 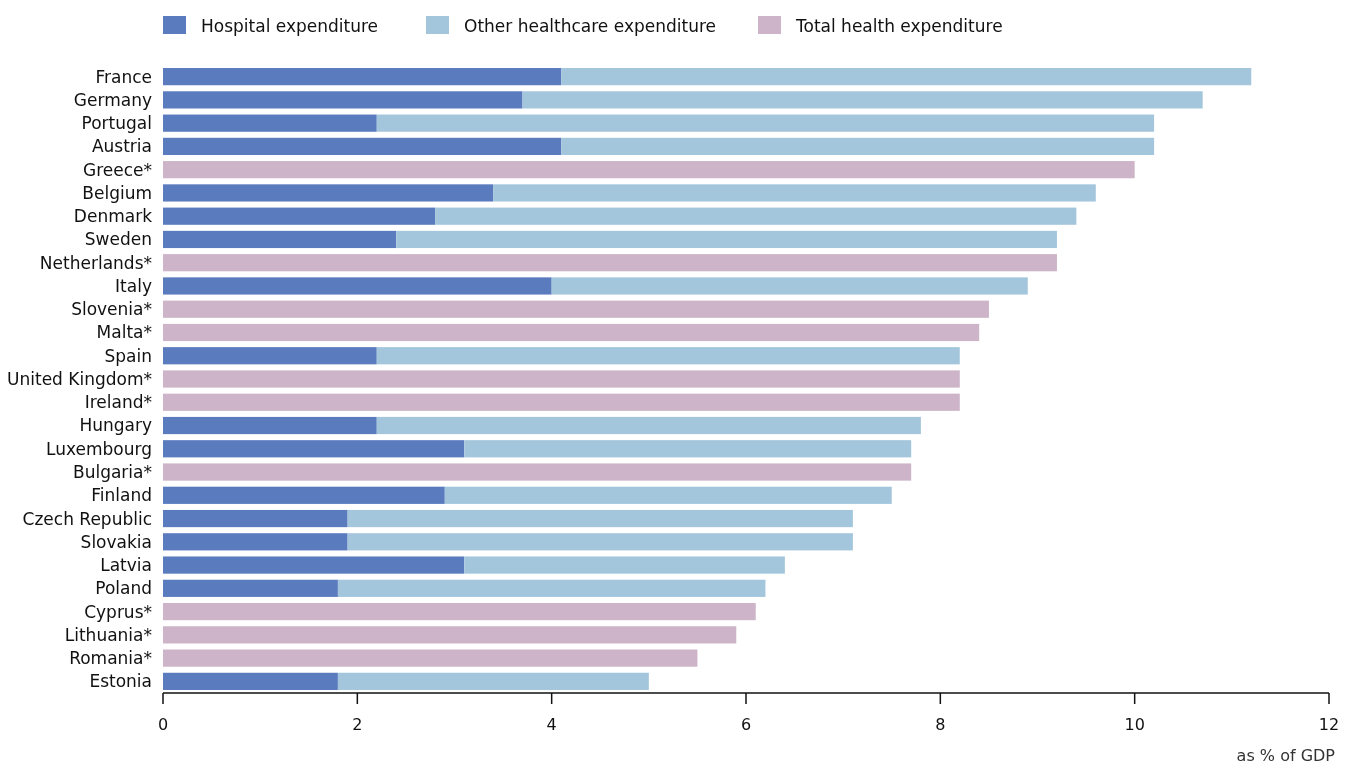 I want to click on y-tick-label: Sweden, so click(x=118, y=239).